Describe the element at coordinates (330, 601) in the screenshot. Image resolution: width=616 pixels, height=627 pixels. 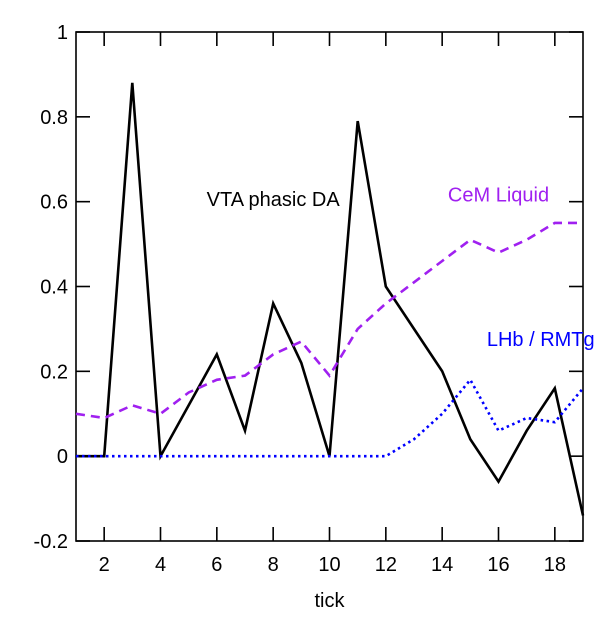
I see `x-axis-title: tick` at that location.